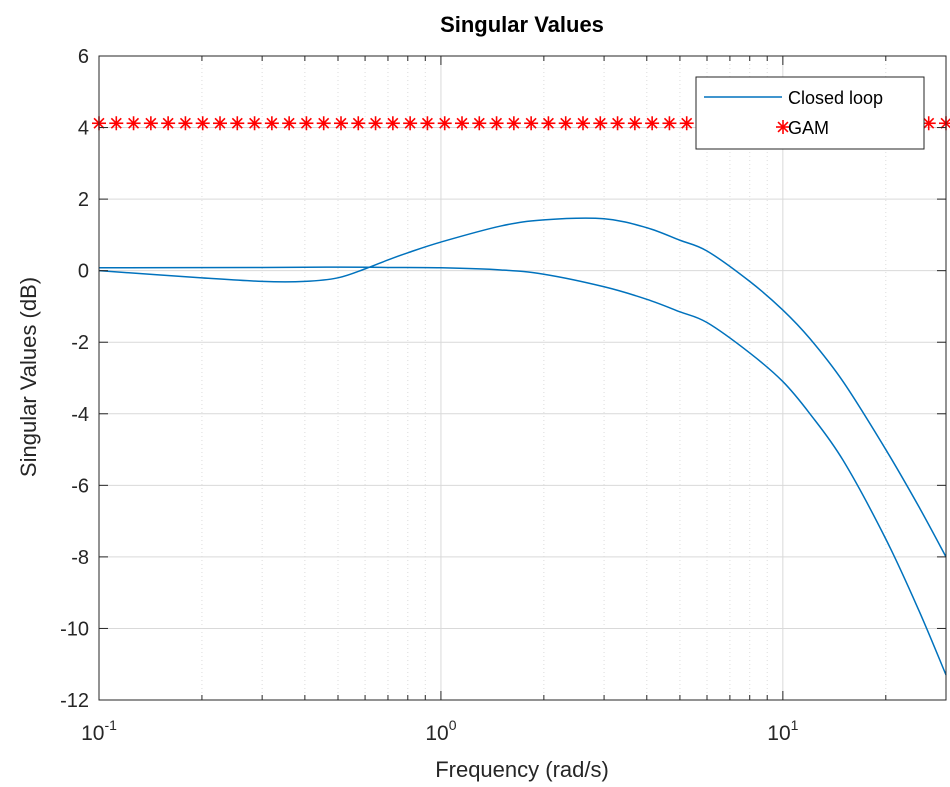 Image resolution: width=950 pixels, height=787 pixels. I want to click on x-axis-label: Frequency (rad/s), so click(522, 769).